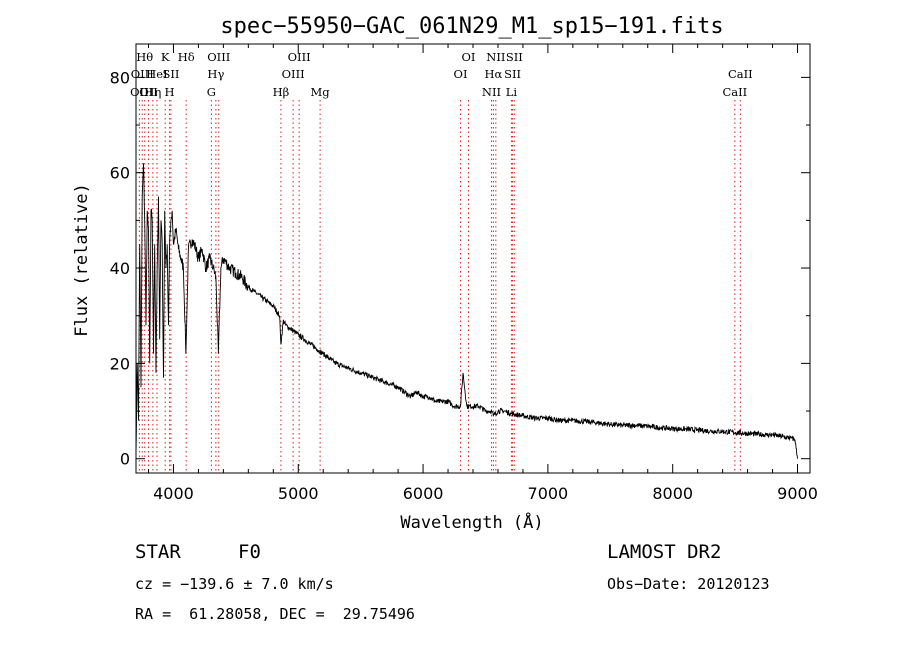  Describe the element at coordinates (234, 584) in the screenshot. I see `redshift-velocity: cz = −139.6 ± 7.0 km/s` at that location.